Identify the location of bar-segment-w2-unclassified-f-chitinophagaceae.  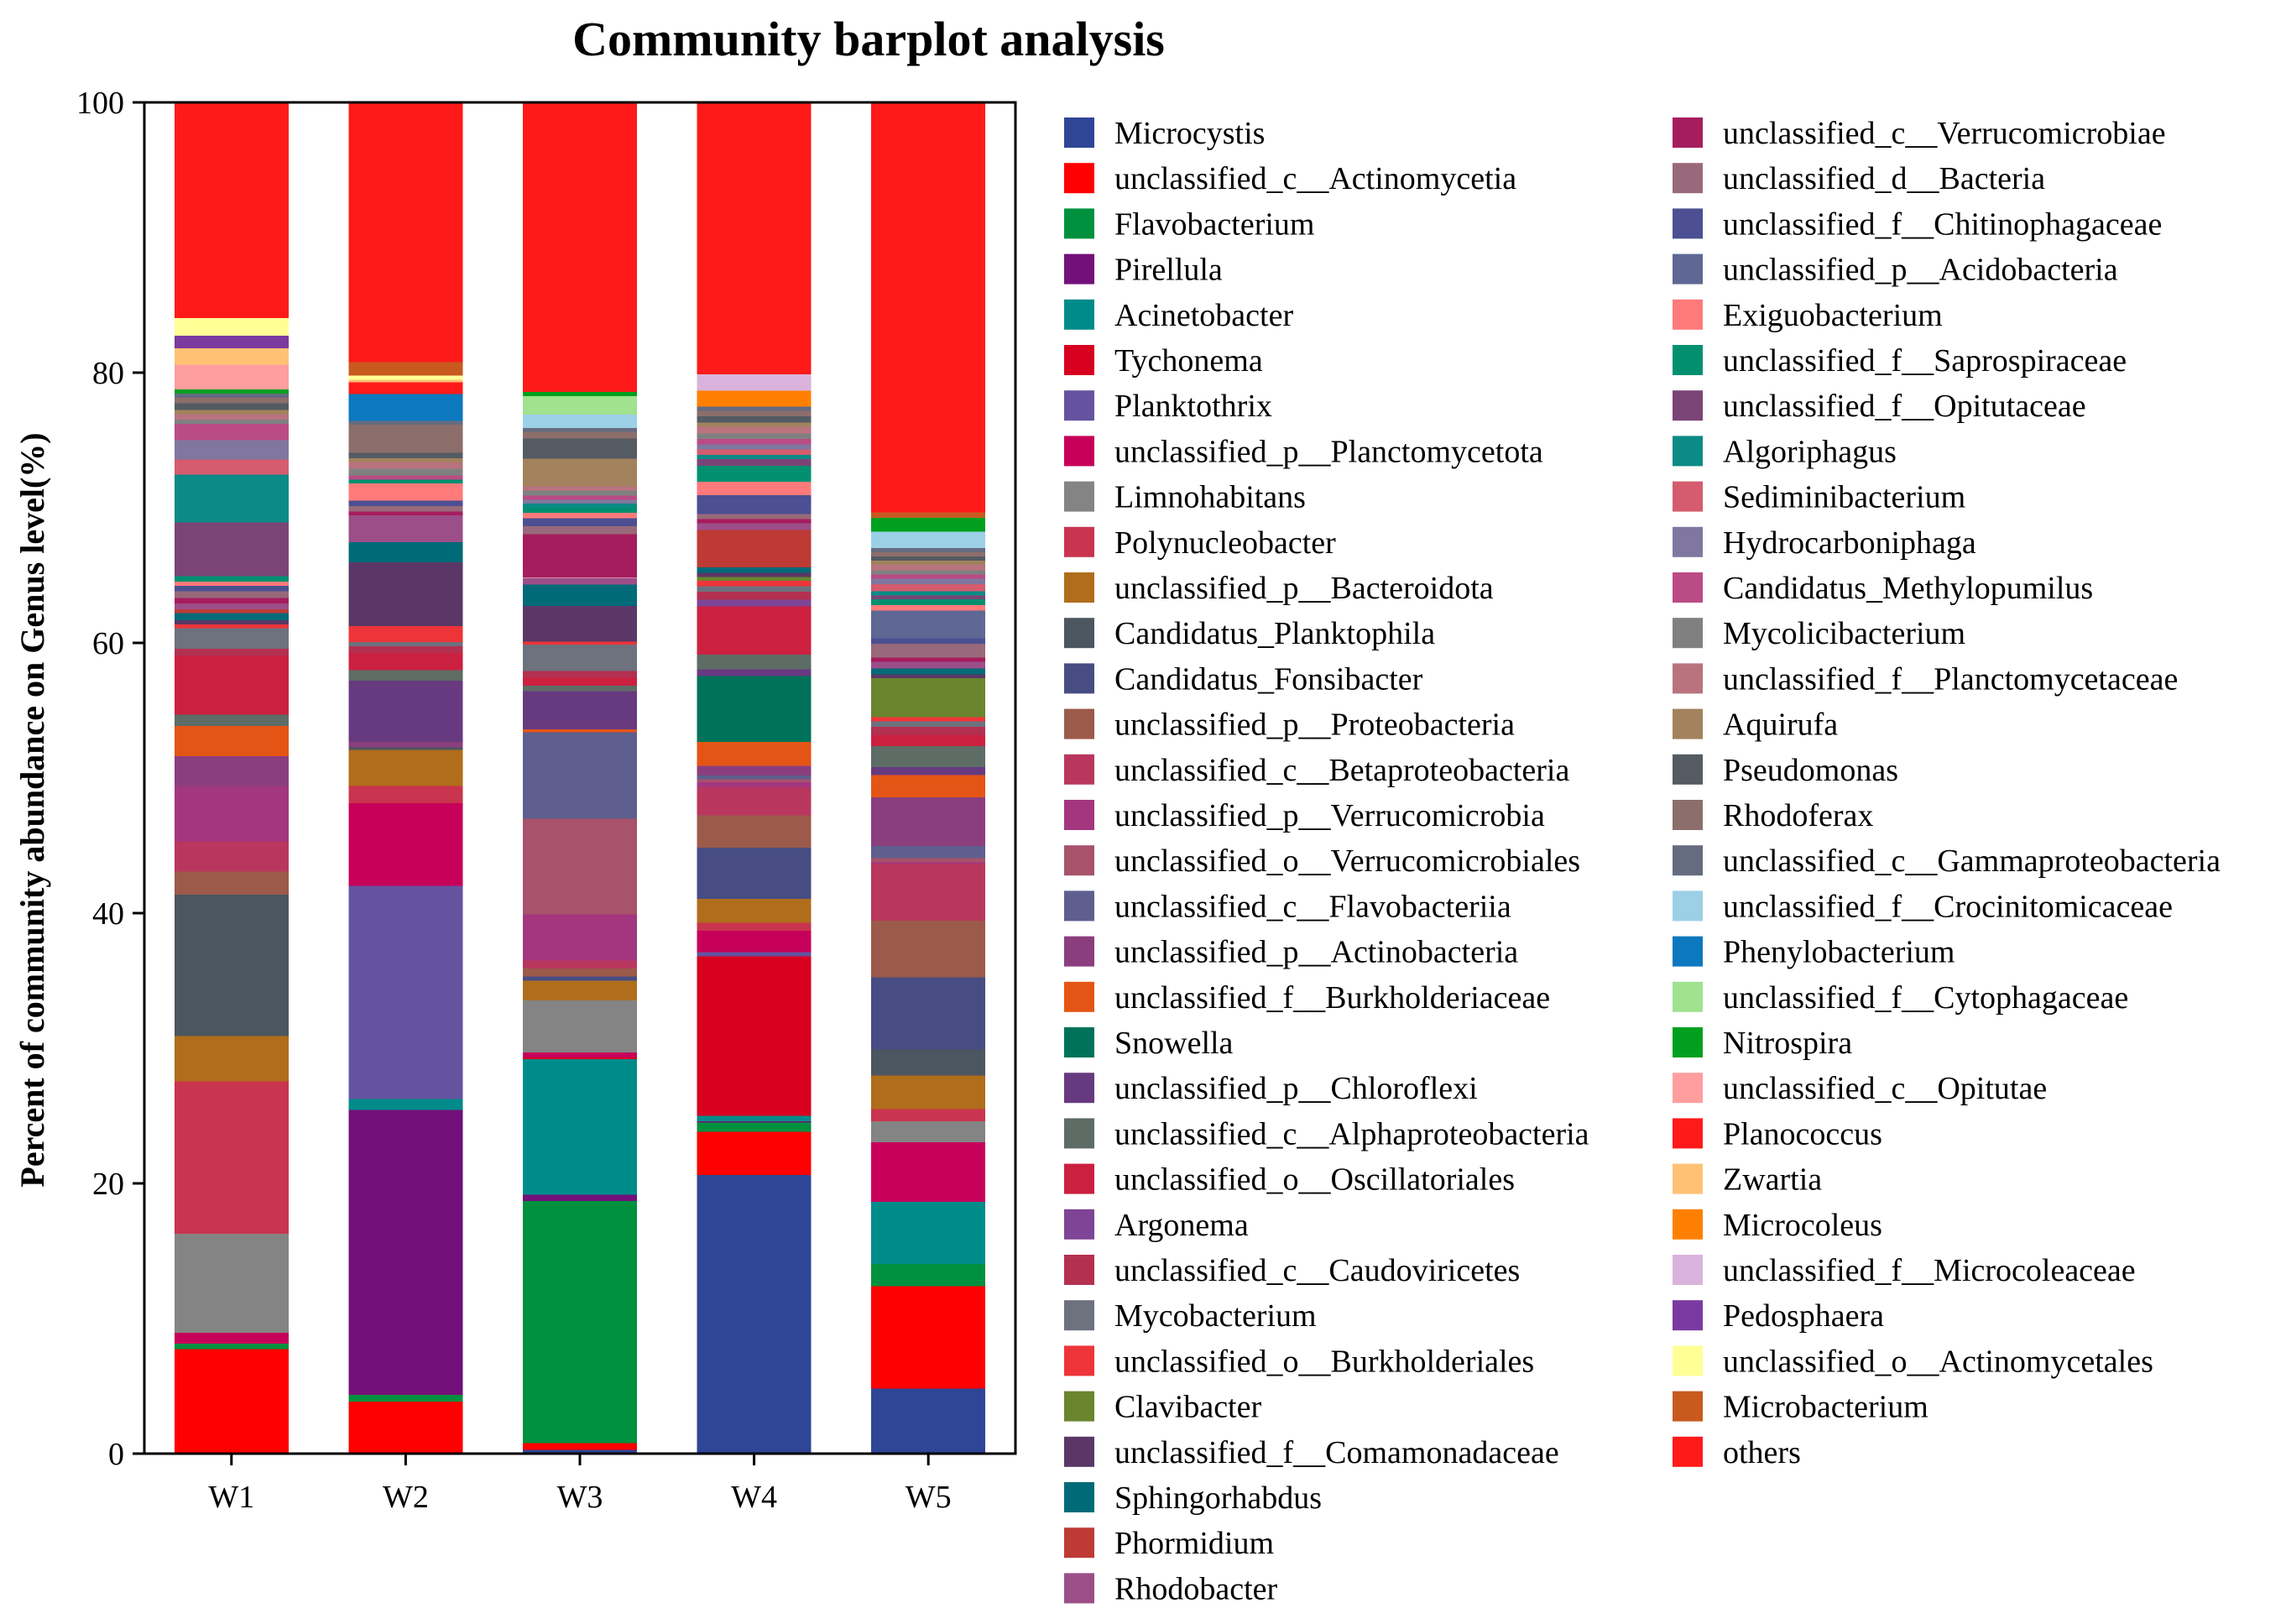
(405, 503).